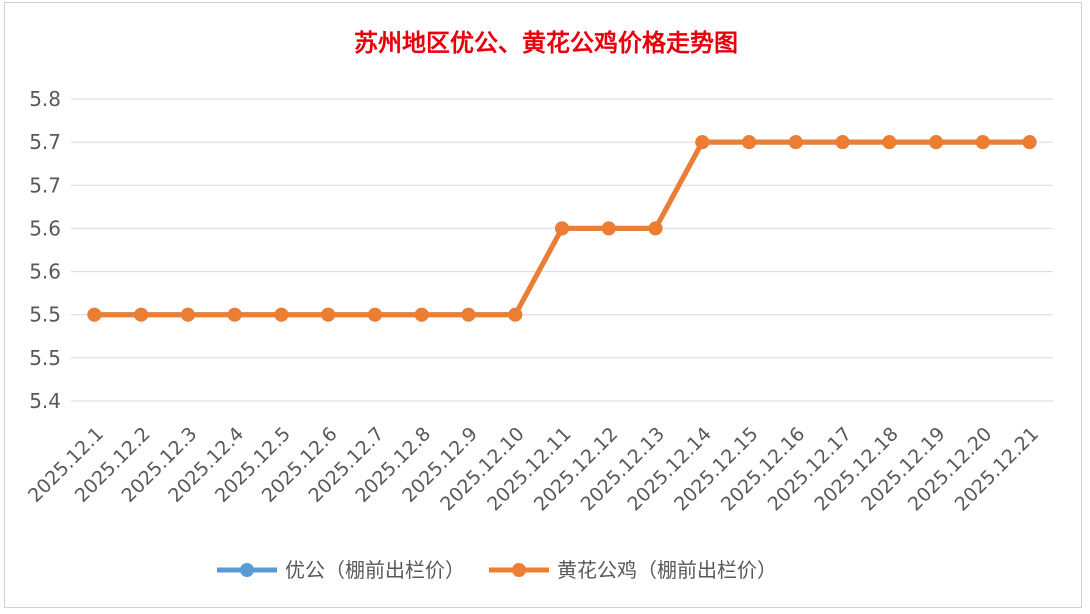  I want to click on legend-label: 优公（棚前出栏价）, so click(375, 570).